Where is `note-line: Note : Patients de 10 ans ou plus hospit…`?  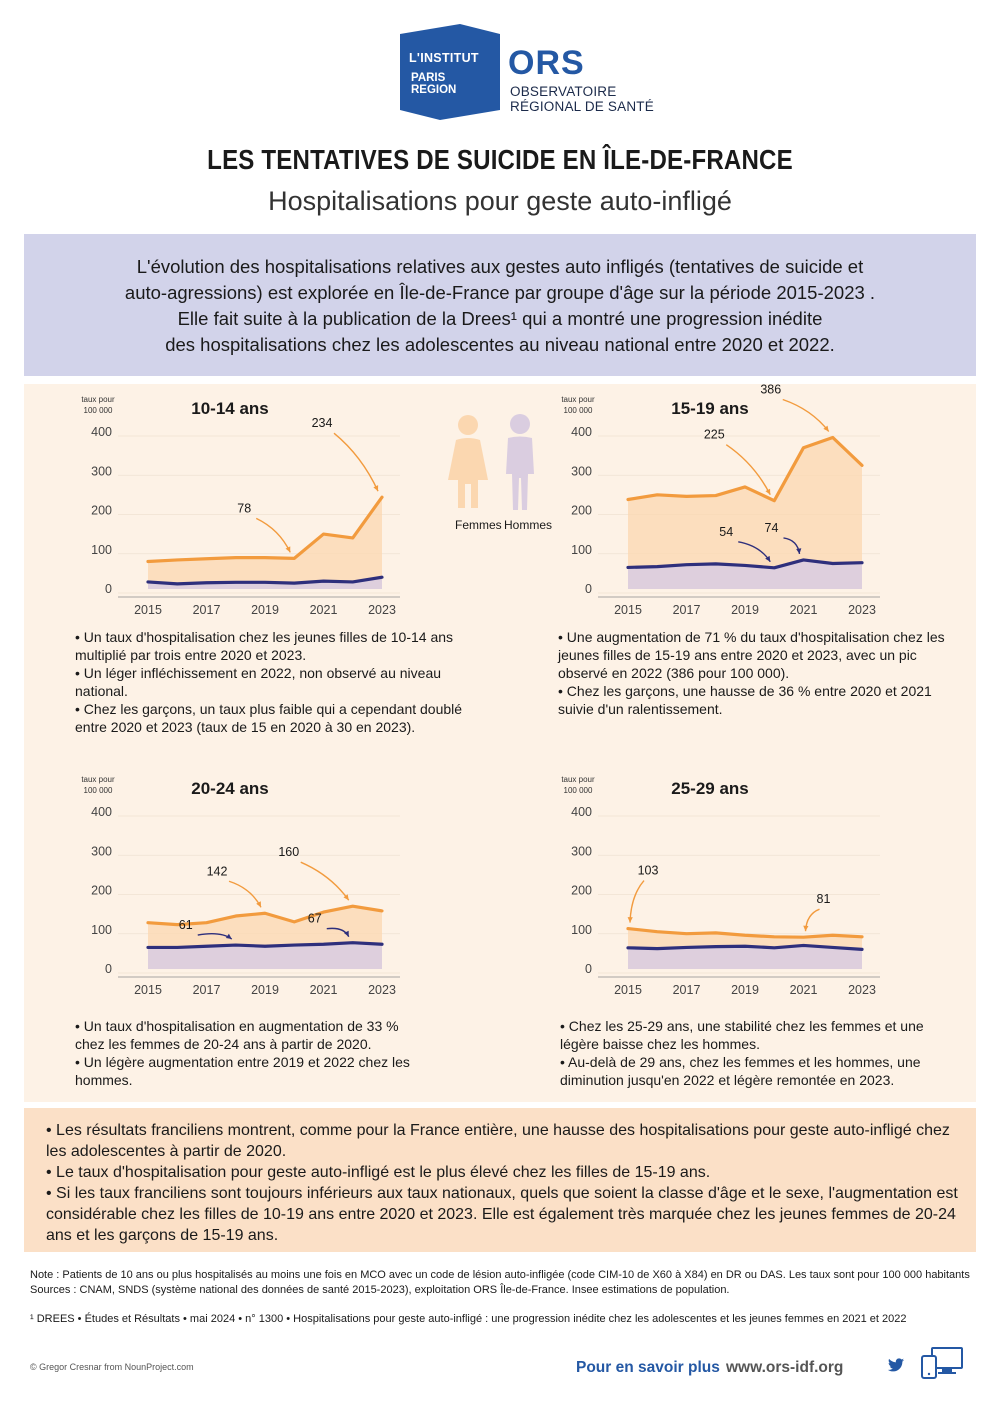
note-line: Note : Patients de 10 ans ou plus hospit… is located at coordinates (500, 1275).